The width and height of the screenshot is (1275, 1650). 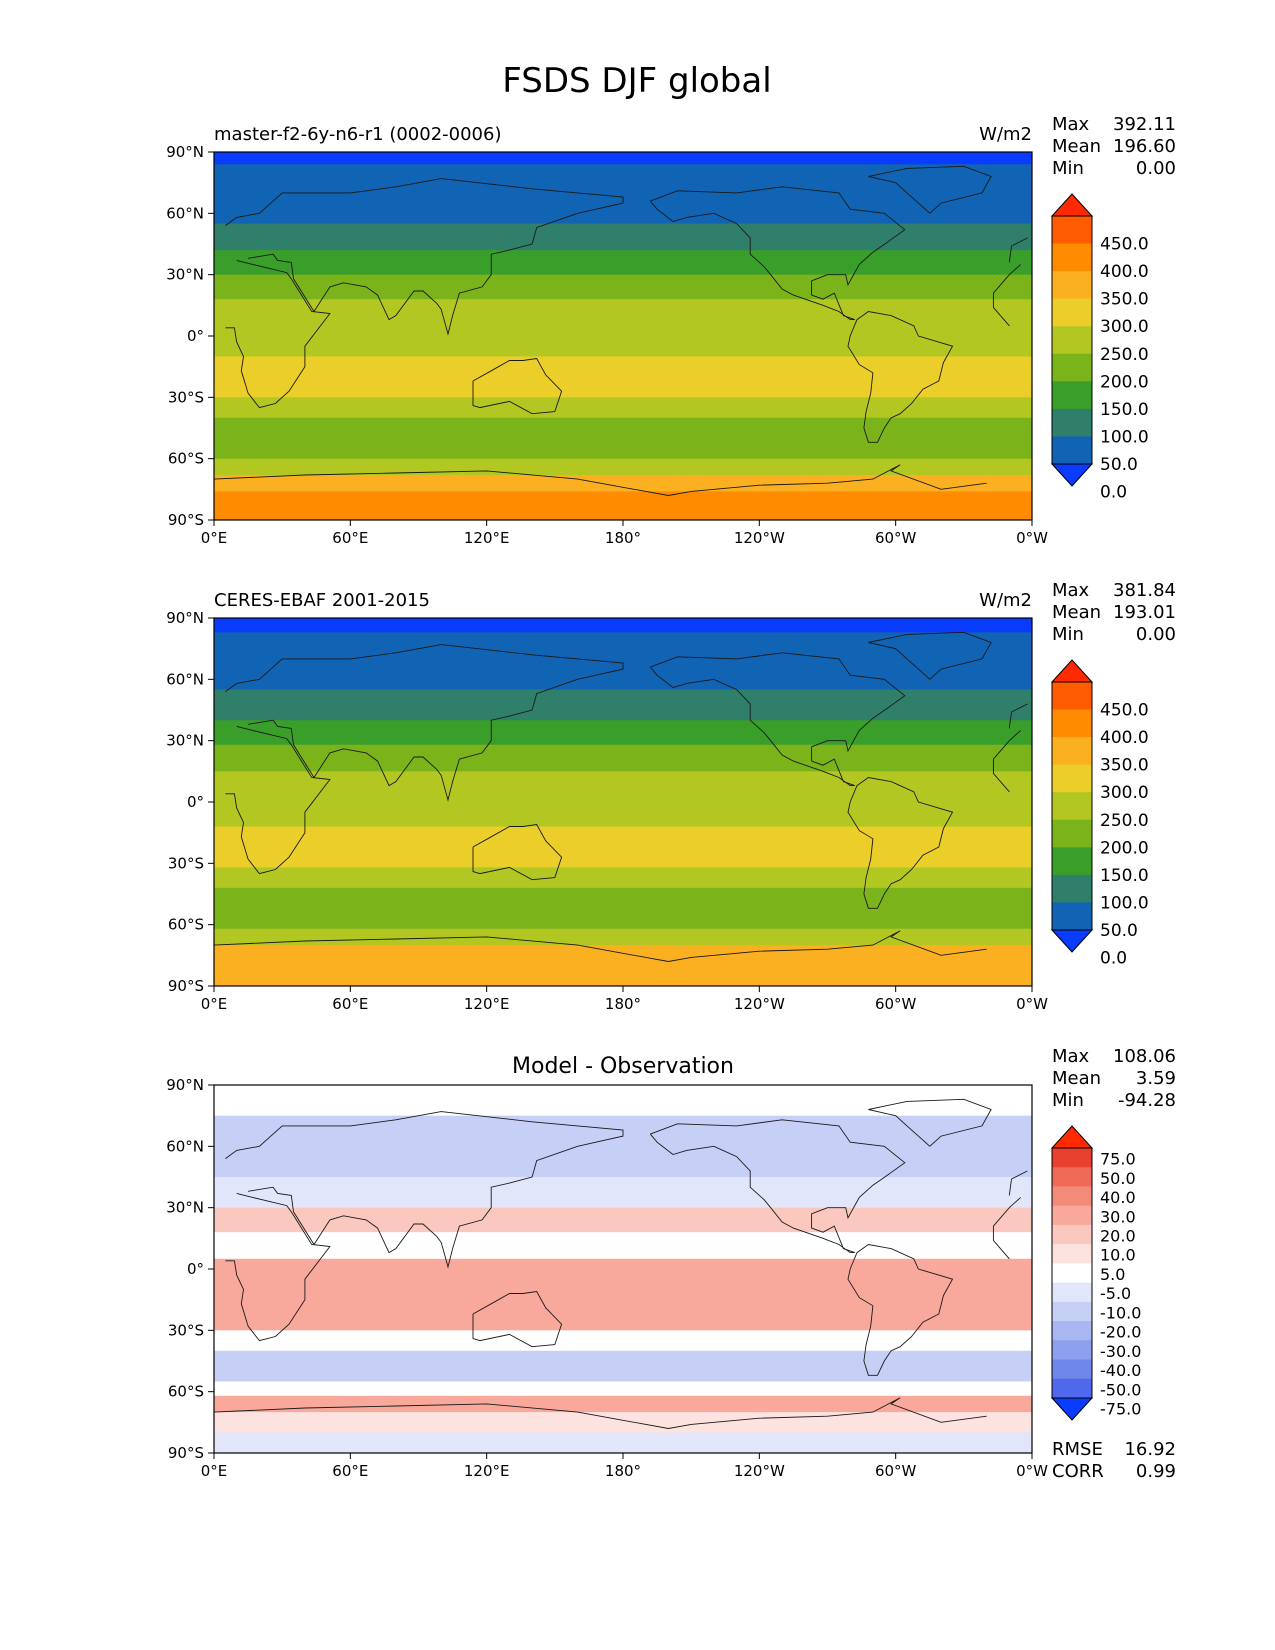 What do you see at coordinates (1119, 465) in the screenshot?
I see `colorbar-label: 50.0` at bounding box center [1119, 465].